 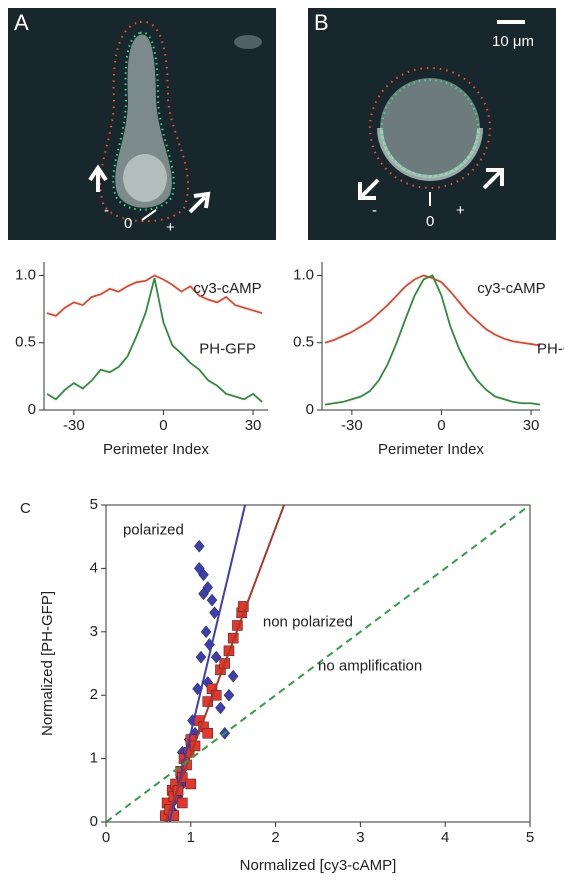 What do you see at coordinates (321, 22) in the screenshot?
I see `panel-label: B` at bounding box center [321, 22].